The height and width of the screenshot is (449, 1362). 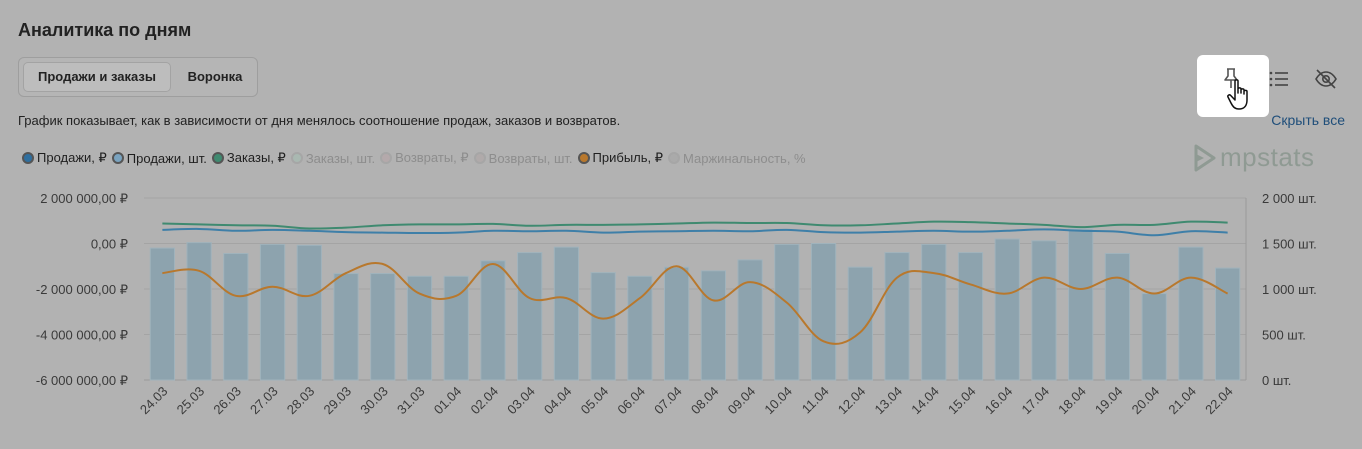 What do you see at coordinates (84, 198) in the screenshot?
I see `y-left-tick-label: 2 000 000,00 ₽` at bounding box center [84, 198].